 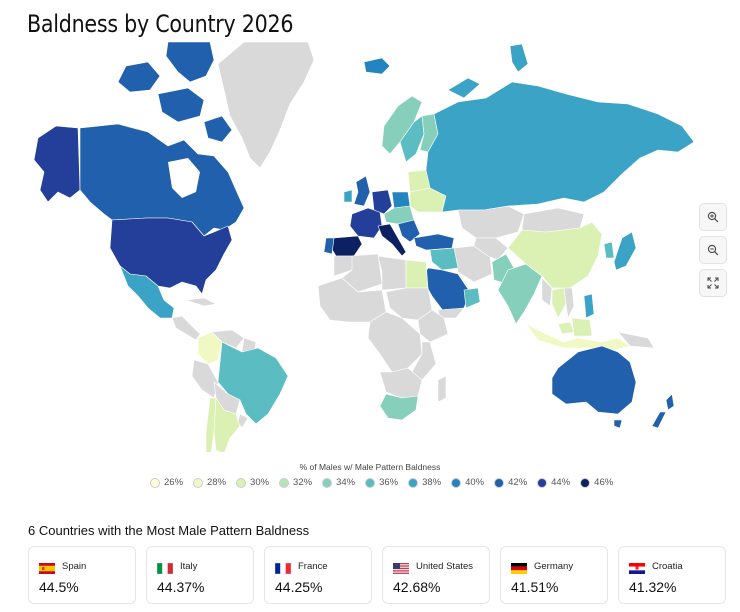 I want to click on zoom-out-icon, so click(x=713, y=250).